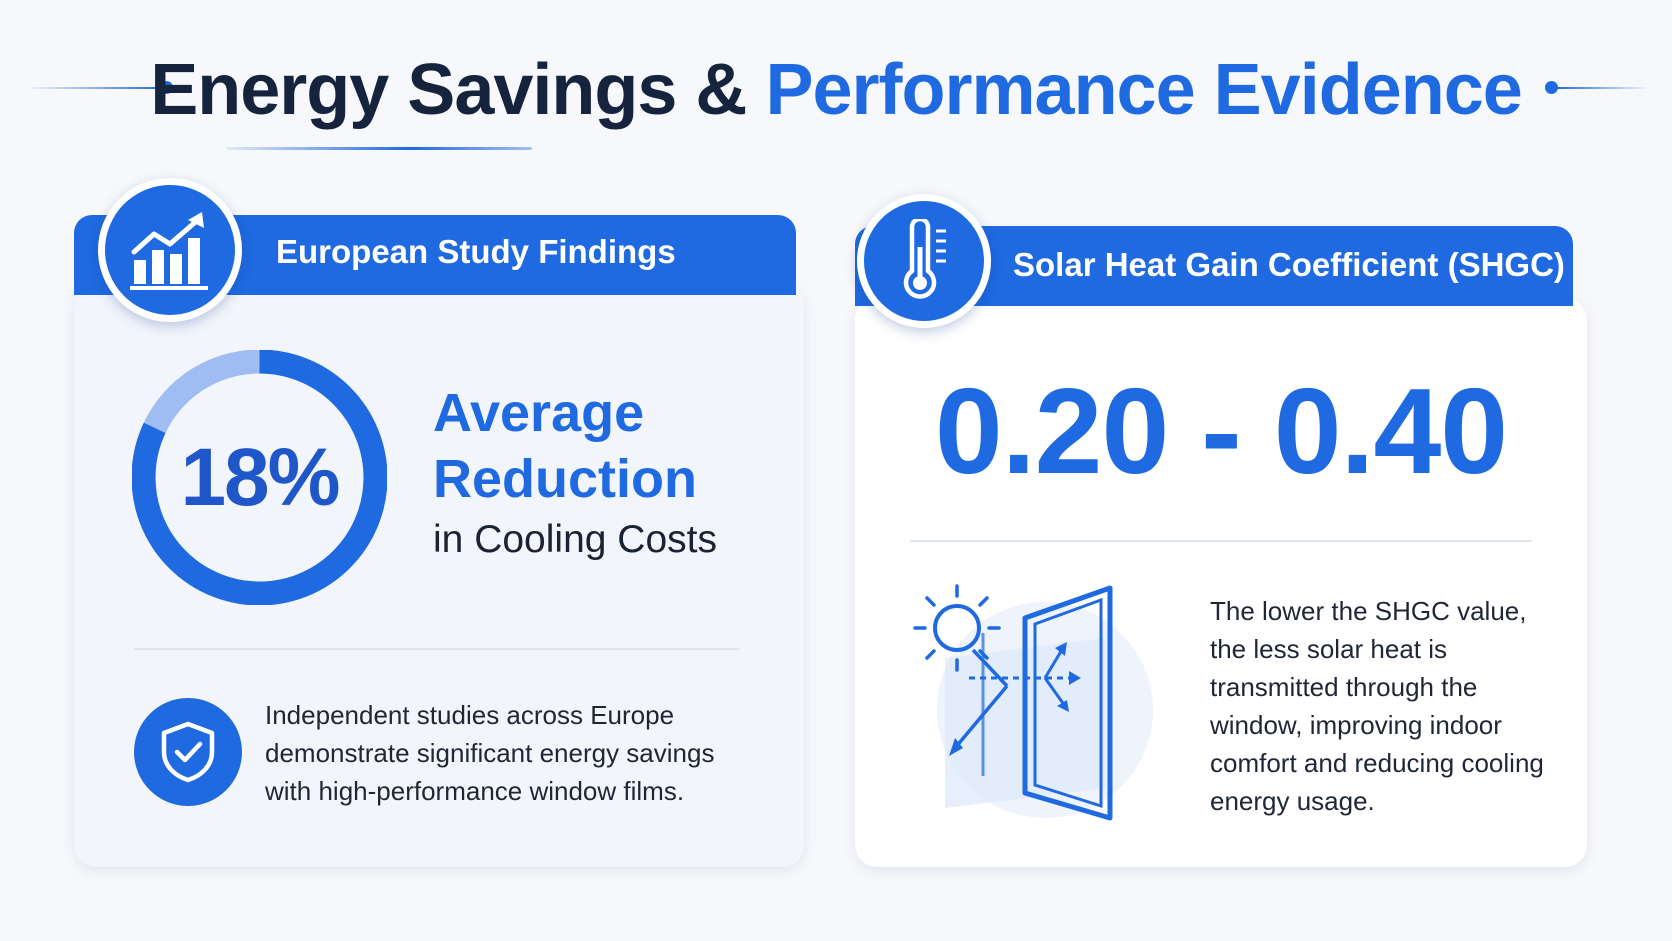  Describe the element at coordinates (565, 446) in the screenshot. I see `reduction-stat-title: Average Reduction` at that location.